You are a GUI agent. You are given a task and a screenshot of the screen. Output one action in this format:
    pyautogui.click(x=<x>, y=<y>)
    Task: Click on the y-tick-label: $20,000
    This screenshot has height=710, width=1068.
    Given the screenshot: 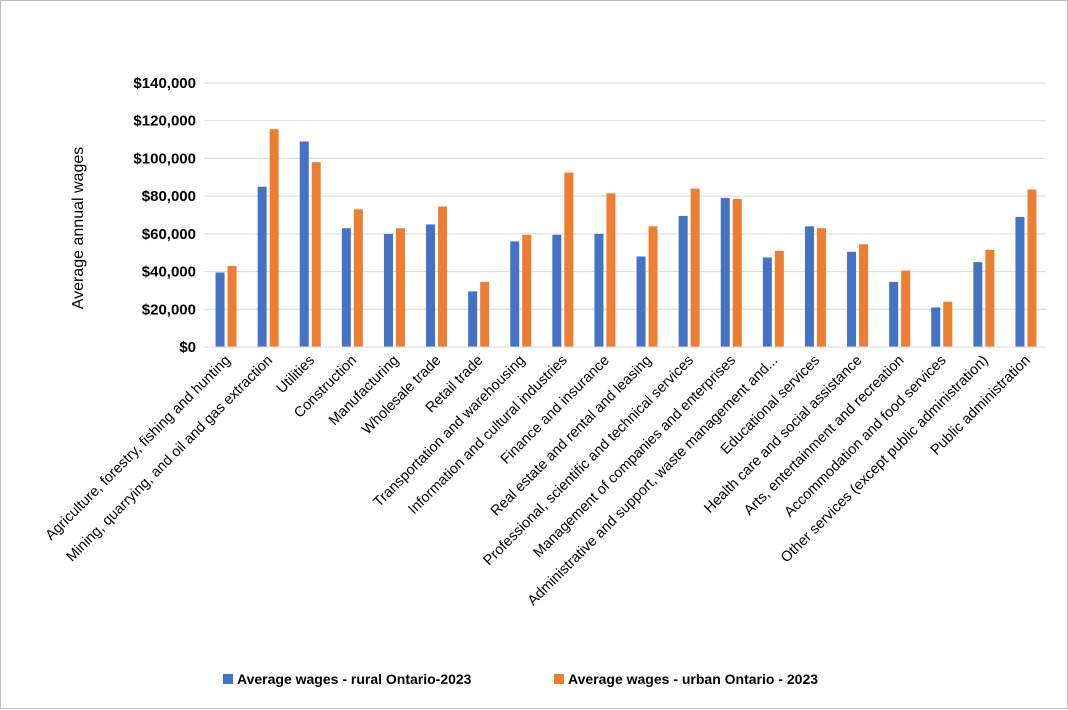 What is the action you would take?
    pyautogui.click(x=169, y=309)
    